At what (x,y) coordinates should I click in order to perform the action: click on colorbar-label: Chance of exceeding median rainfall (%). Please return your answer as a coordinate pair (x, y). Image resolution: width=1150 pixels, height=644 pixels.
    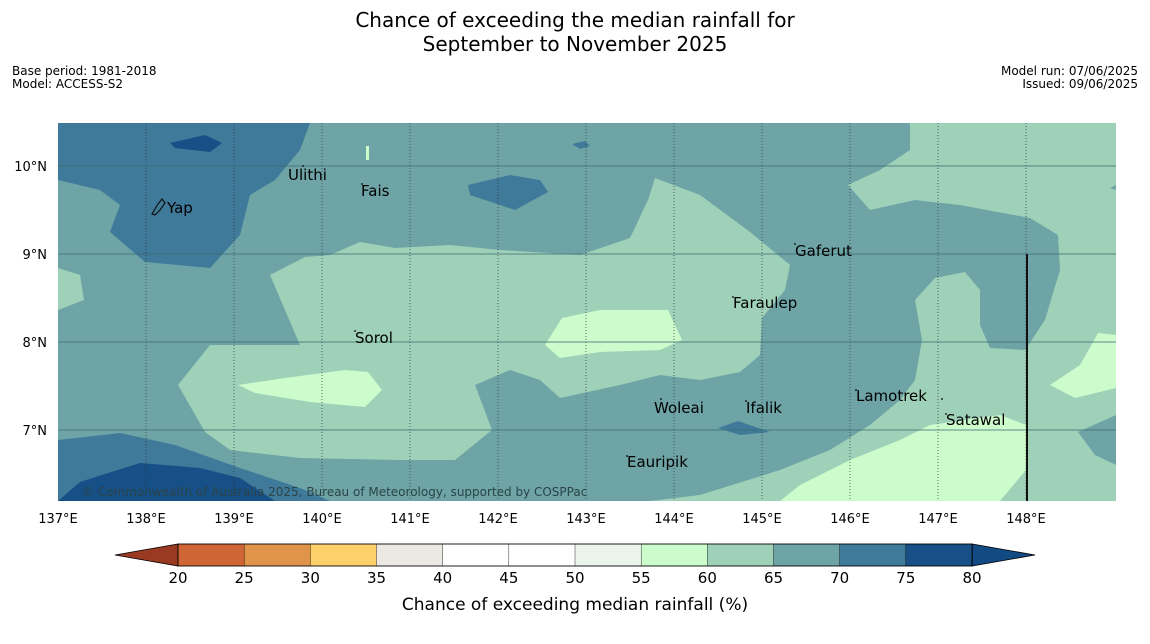
    Looking at the image, I should click on (575, 605).